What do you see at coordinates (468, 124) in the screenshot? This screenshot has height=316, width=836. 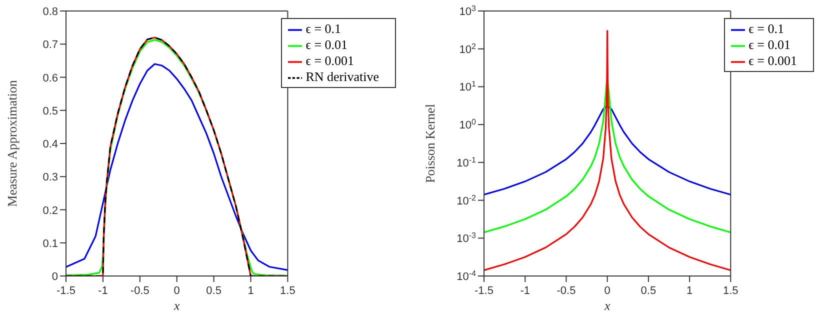 I see `y-tick-label: 10$^{0}$` at bounding box center [468, 124].